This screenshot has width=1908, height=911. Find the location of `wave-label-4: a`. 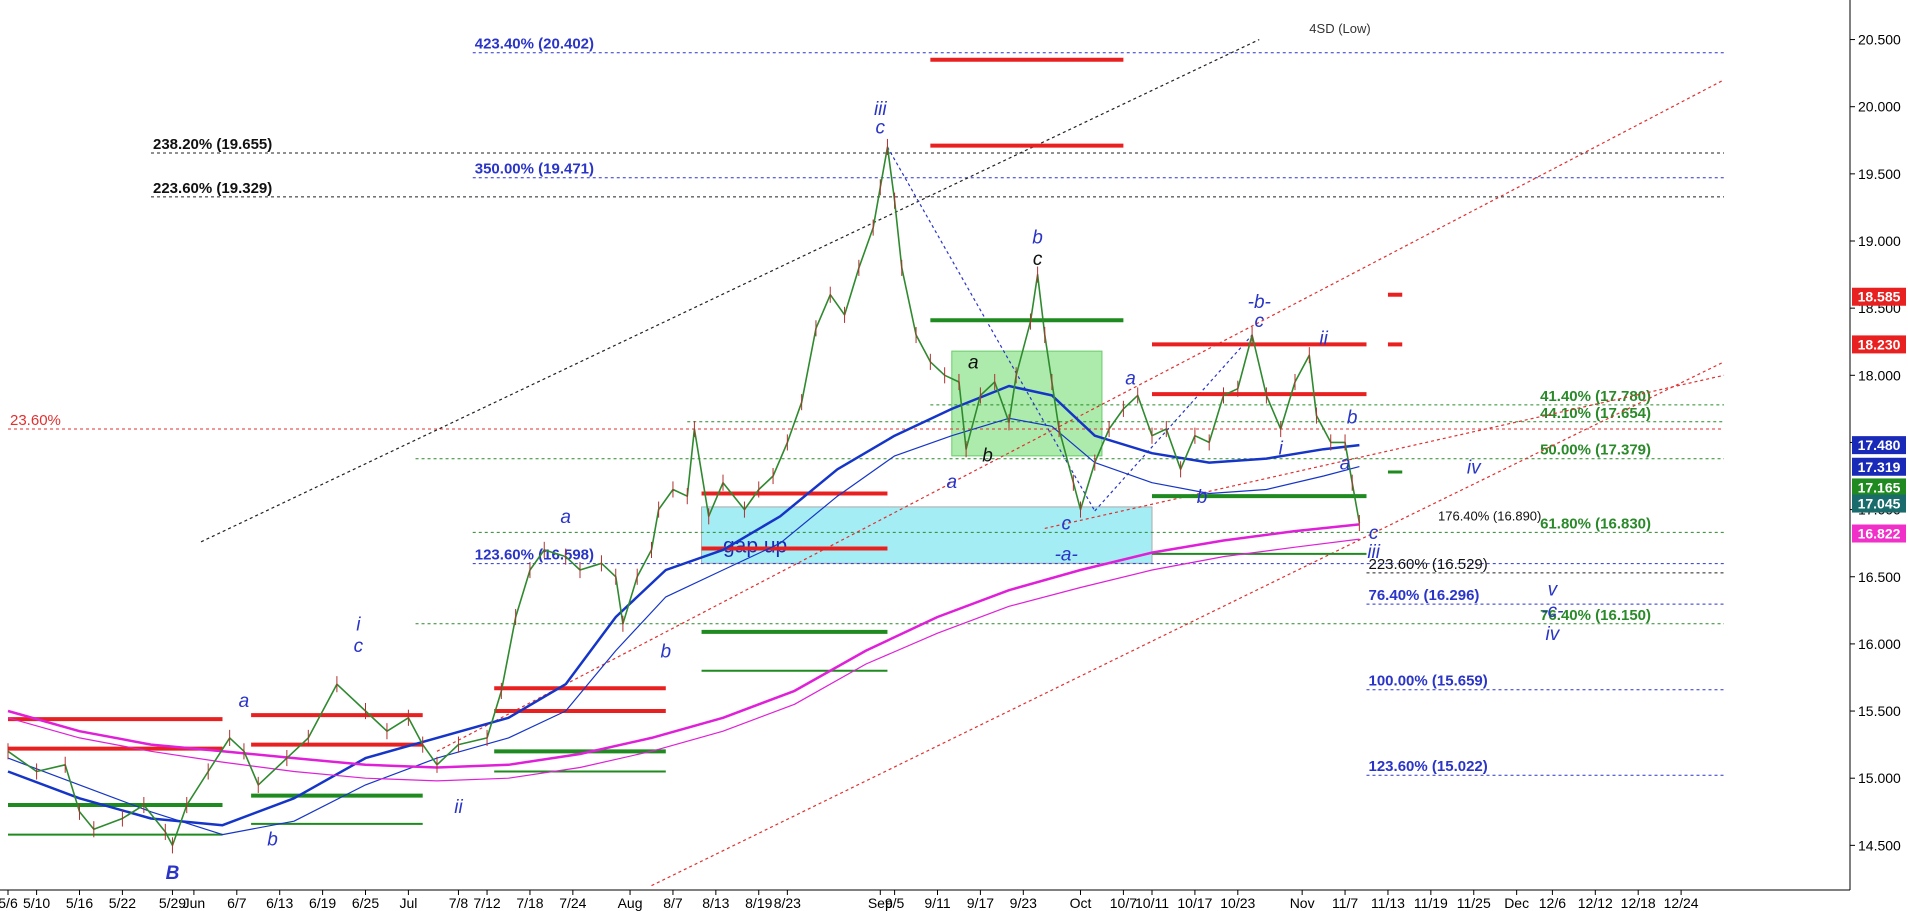

wave-label-4: a is located at coordinates (973, 363).